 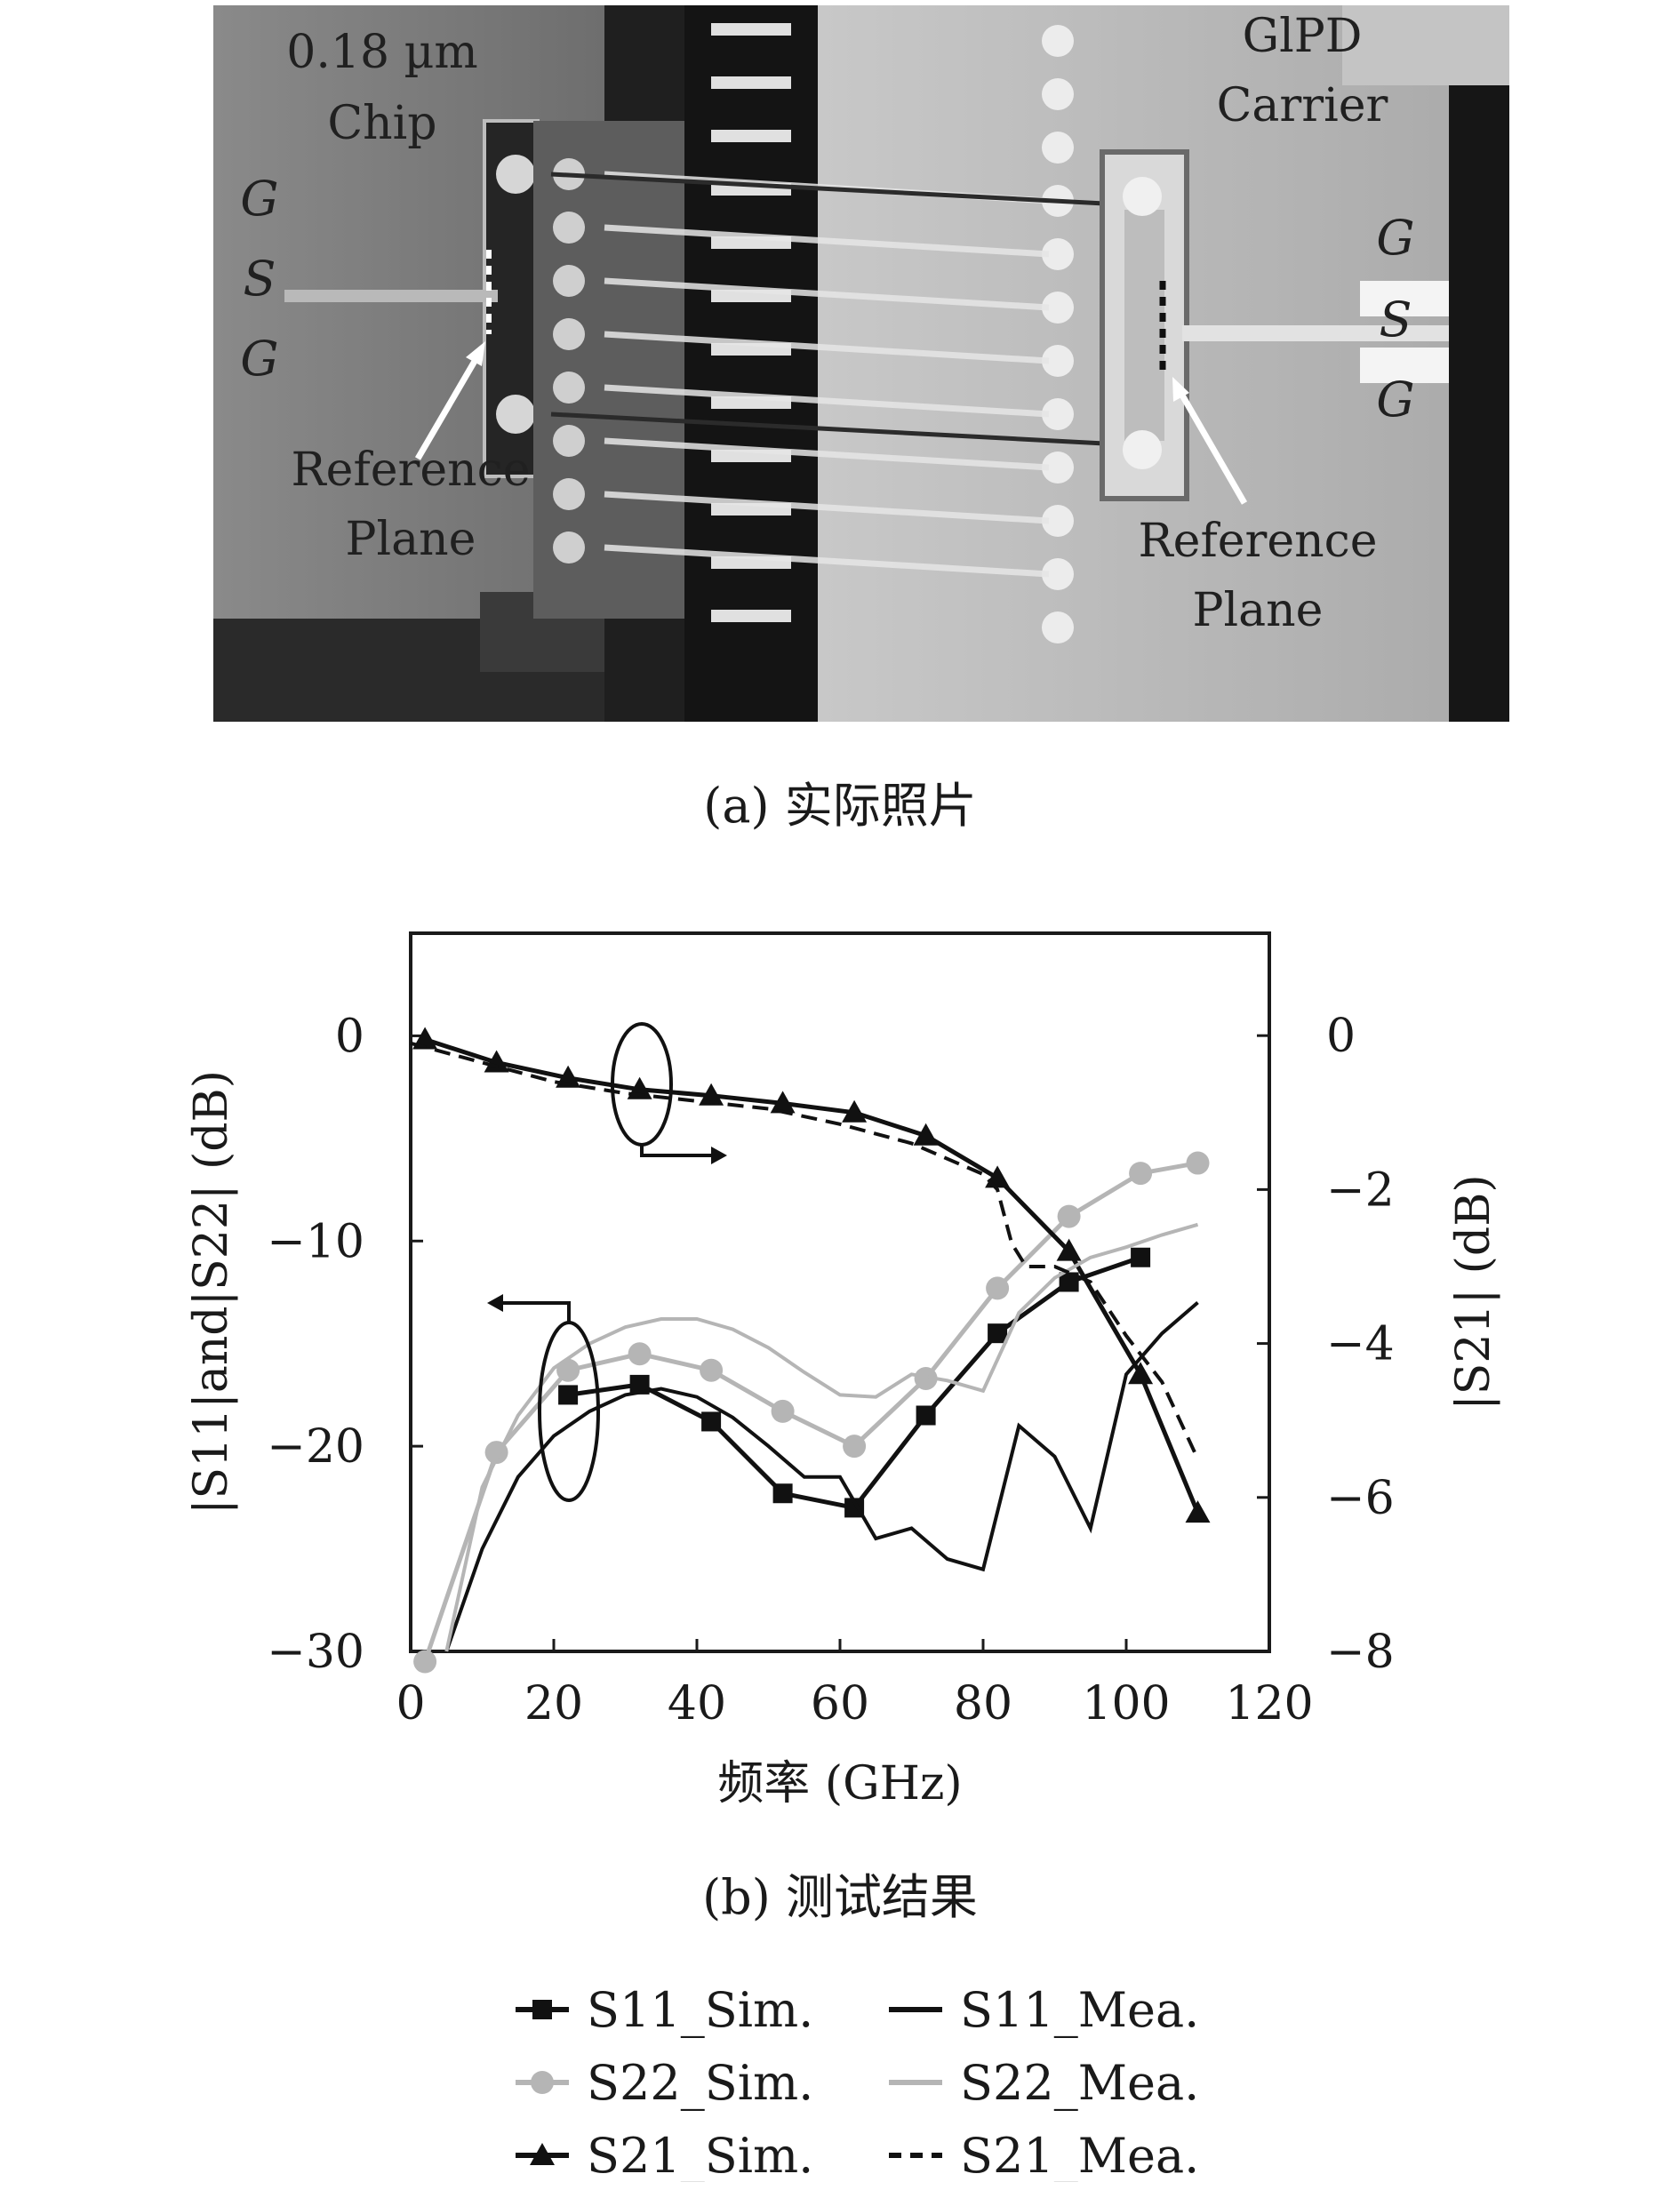 I want to click on y-right-tick-label: 0, so click(x=1341, y=1036).